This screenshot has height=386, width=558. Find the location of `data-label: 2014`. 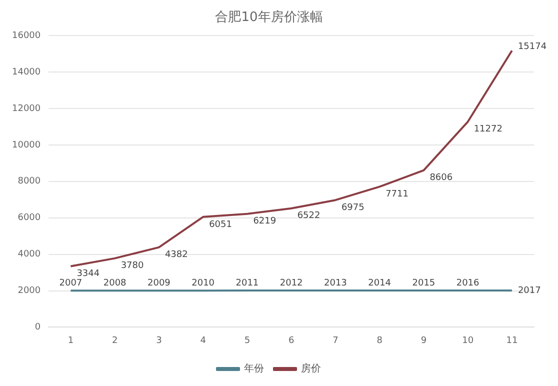

data-label: 2014 is located at coordinates (380, 283).